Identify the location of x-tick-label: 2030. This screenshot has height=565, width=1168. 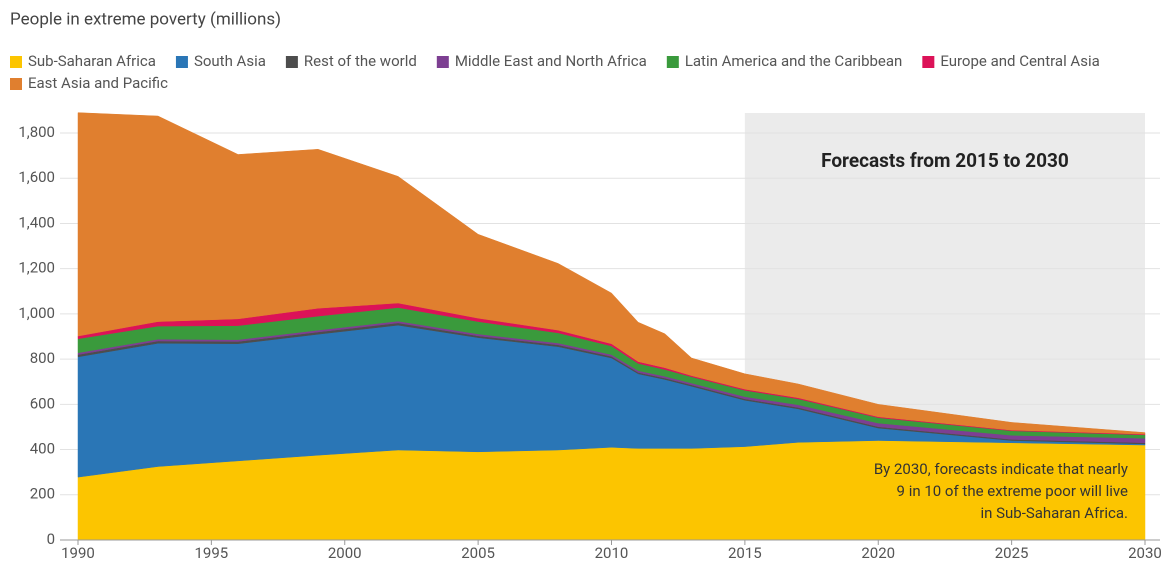
(1145, 553).